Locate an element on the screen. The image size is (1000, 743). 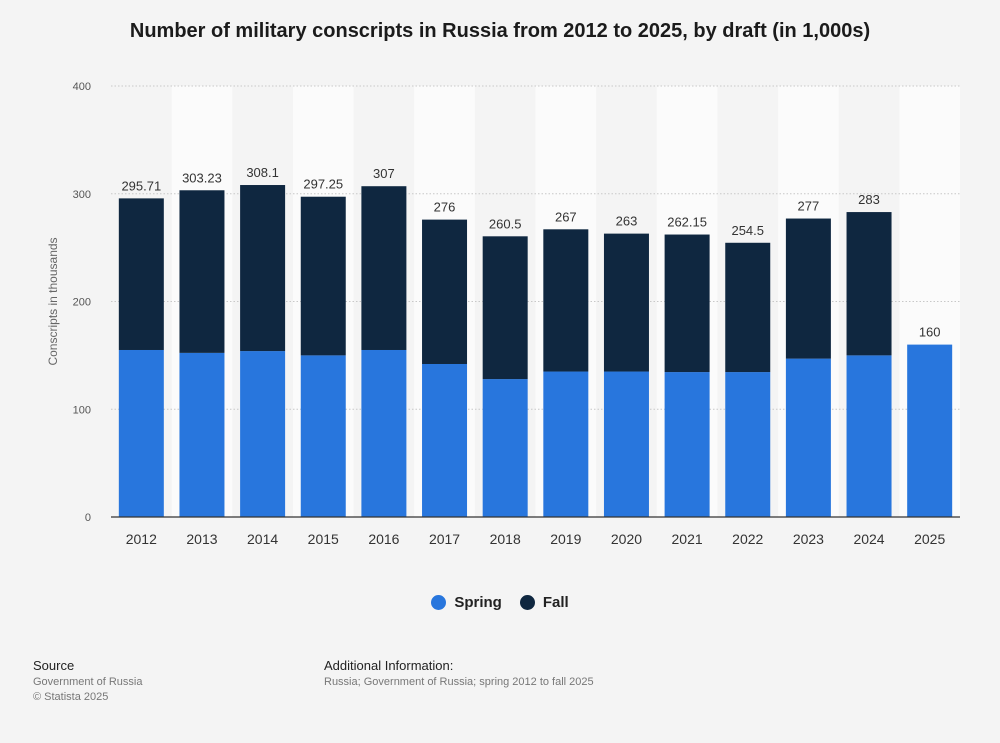
legend-item-spring: Spring is located at coordinates (466, 602).